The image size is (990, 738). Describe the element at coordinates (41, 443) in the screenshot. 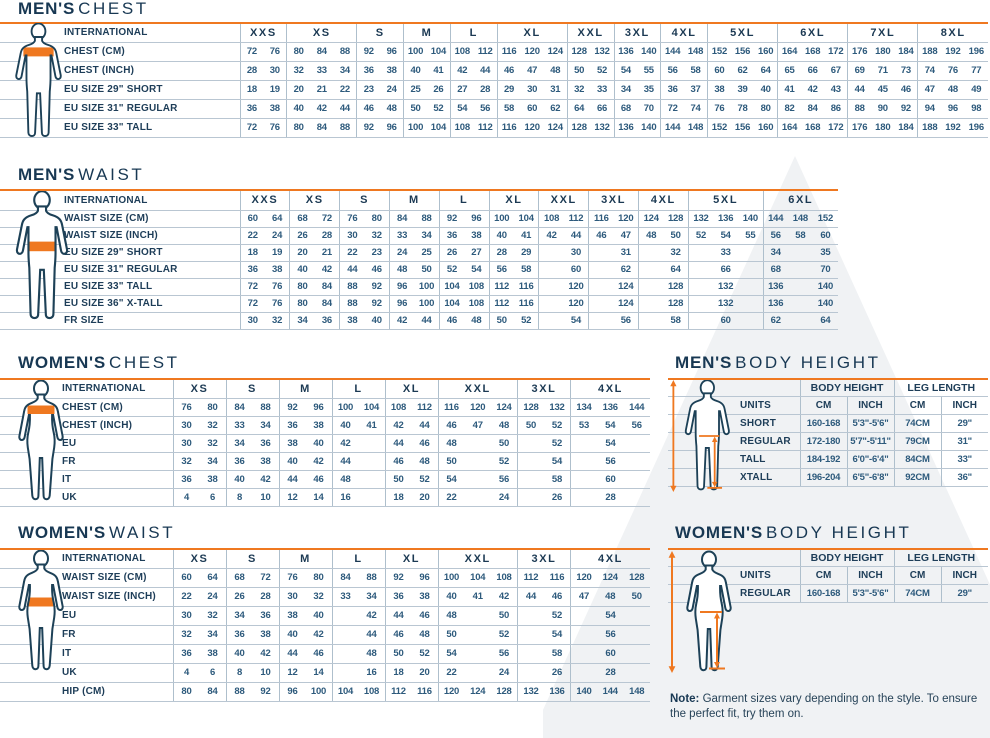

I see `female-chest-figure-icon` at that location.